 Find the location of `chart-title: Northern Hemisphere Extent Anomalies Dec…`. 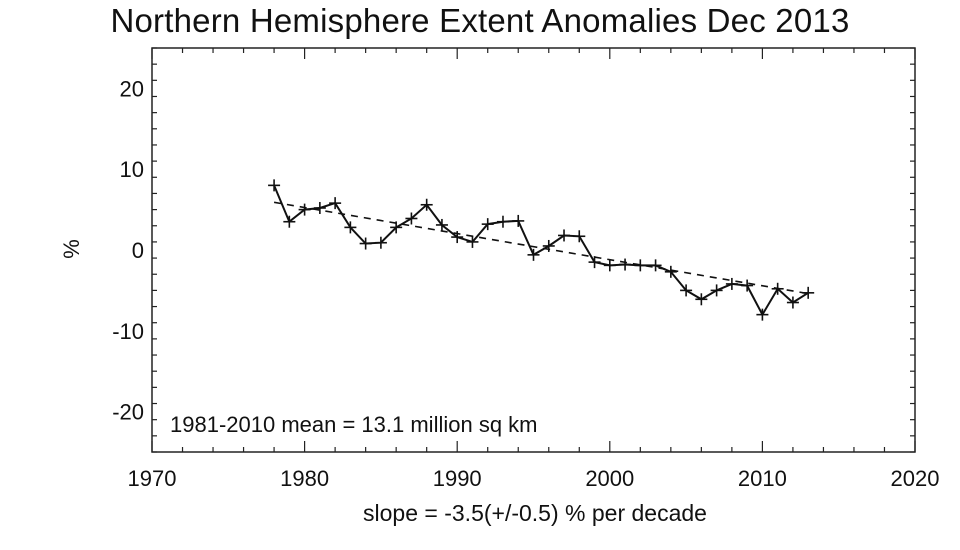

chart-title: Northern Hemisphere Extent Anomalies Dec… is located at coordinates (480, 20).